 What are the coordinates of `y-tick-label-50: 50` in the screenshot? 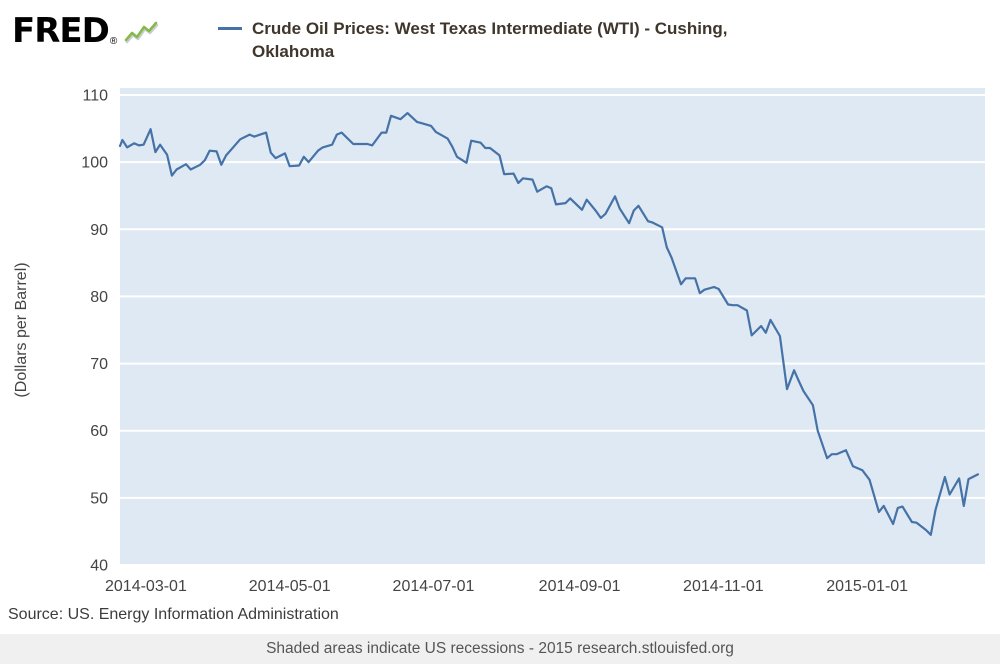 It's located at (99, 498).